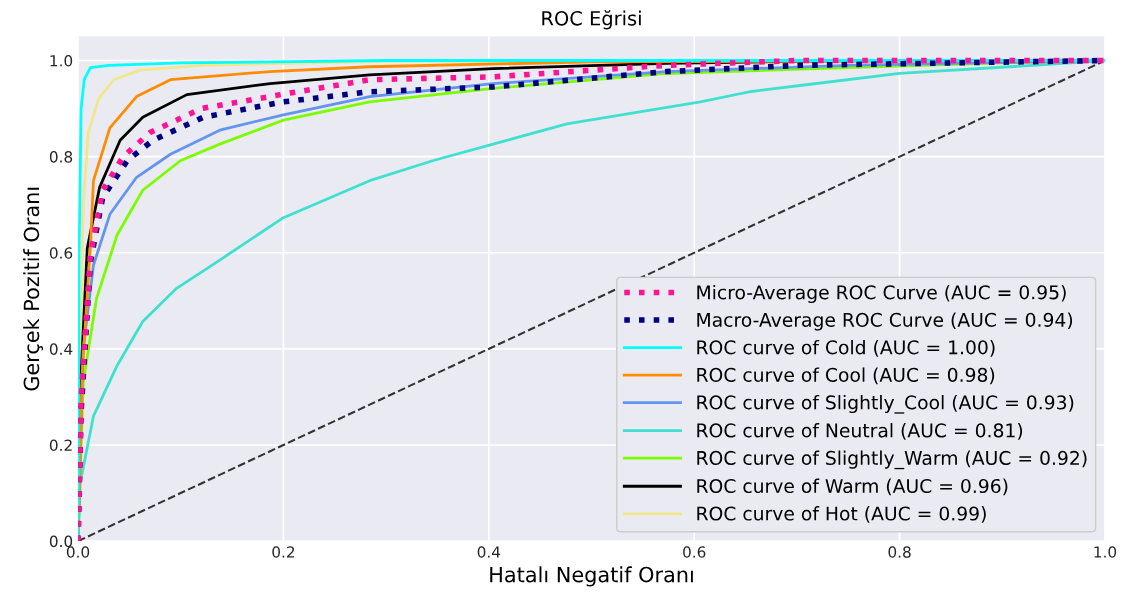 Image resolution: width=1131 pixels, height=608 pixels. What do you see at coordinates (881, 294) in the screenshot?
I see `legend-label: Micro-Average ROC Curve (AUC = 0.95)` at bounding box center [881, 294].